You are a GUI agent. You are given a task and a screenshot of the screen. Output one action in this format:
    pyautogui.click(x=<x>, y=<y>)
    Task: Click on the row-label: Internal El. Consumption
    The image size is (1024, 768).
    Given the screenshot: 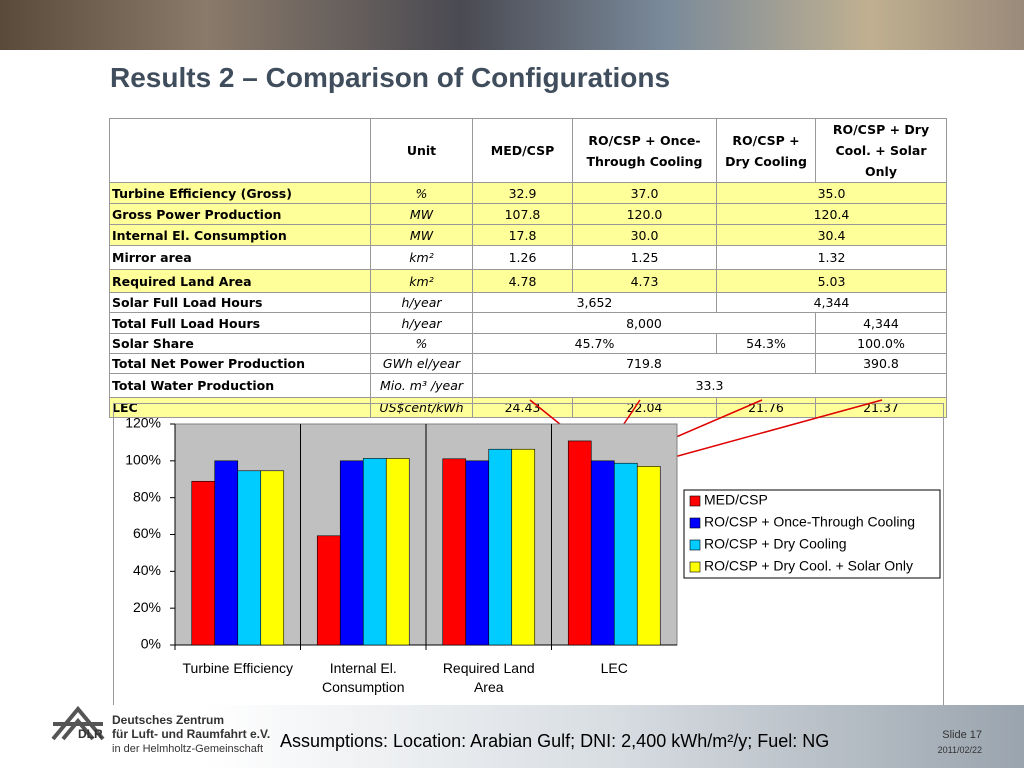 What is the action you would take?
    pyautogui.click(x=240, y=235)
    